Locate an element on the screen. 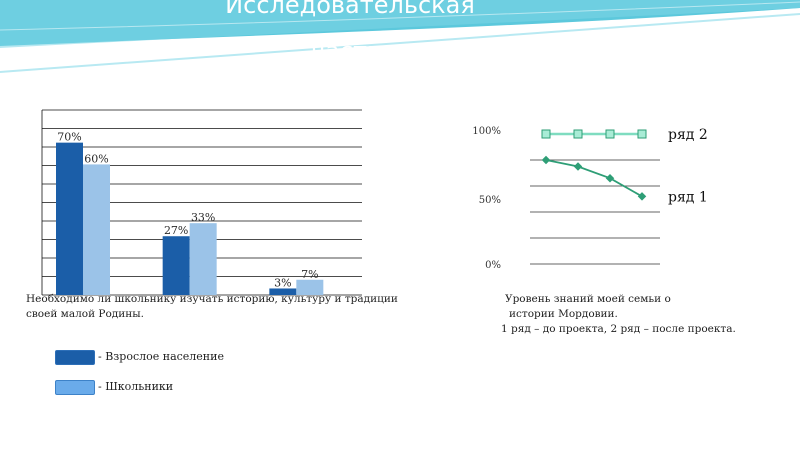  line-y-tick-label: 0% is located at coordinates (493, 265).